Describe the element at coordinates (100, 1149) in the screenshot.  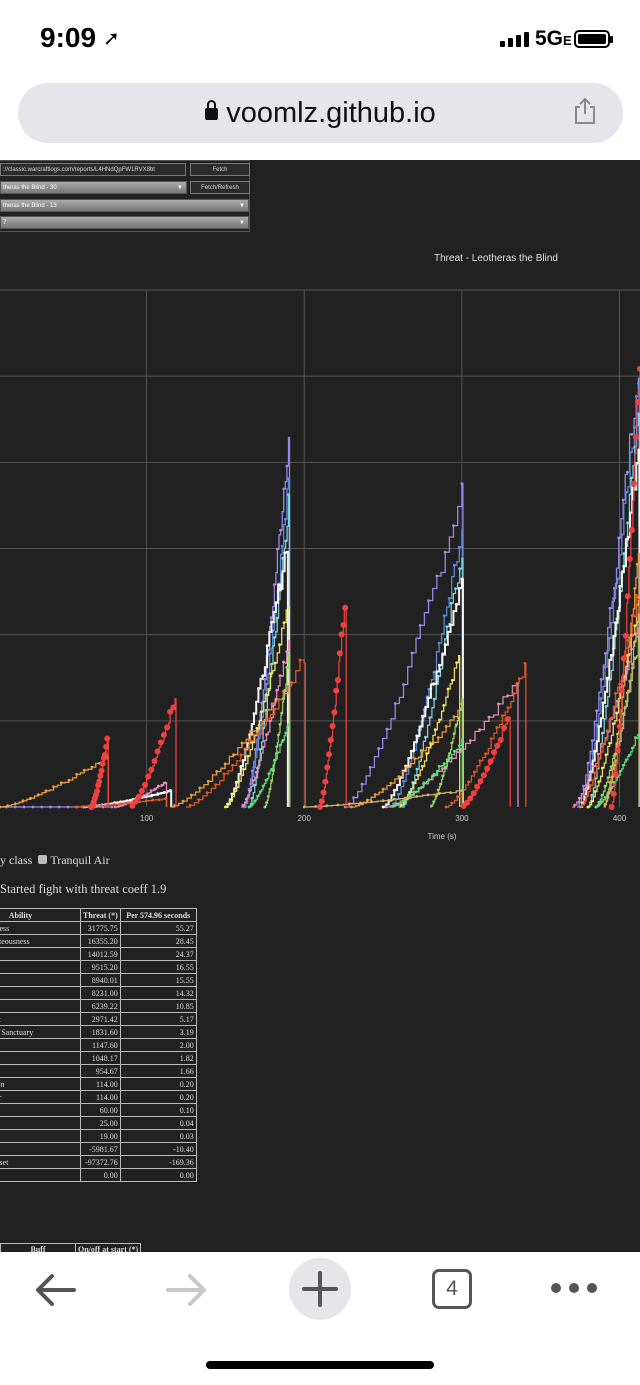
I see `threat-cell: -5981.67` at that location.